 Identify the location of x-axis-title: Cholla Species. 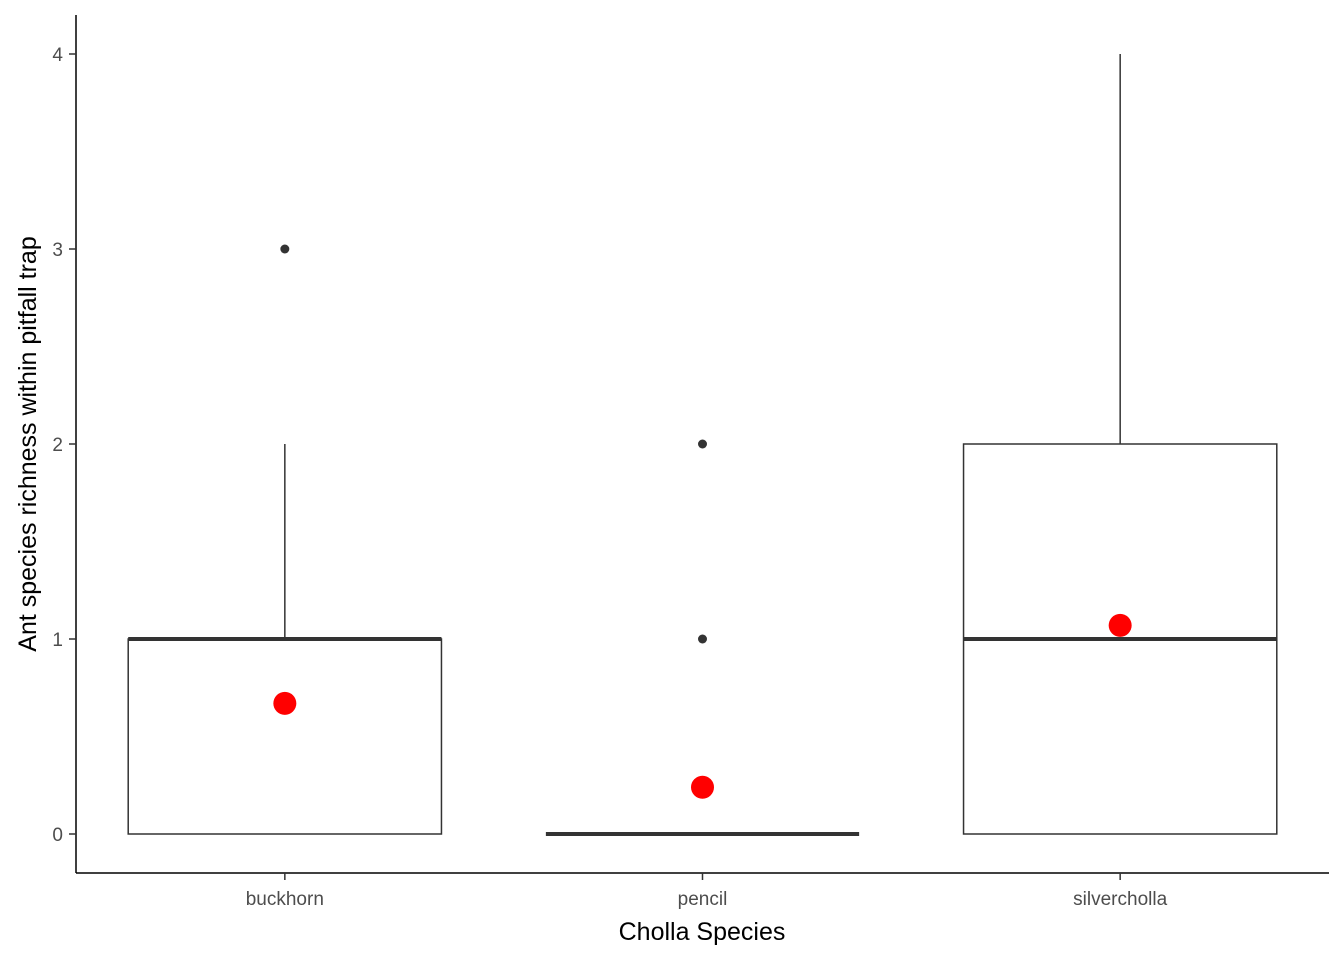
(702, 932).